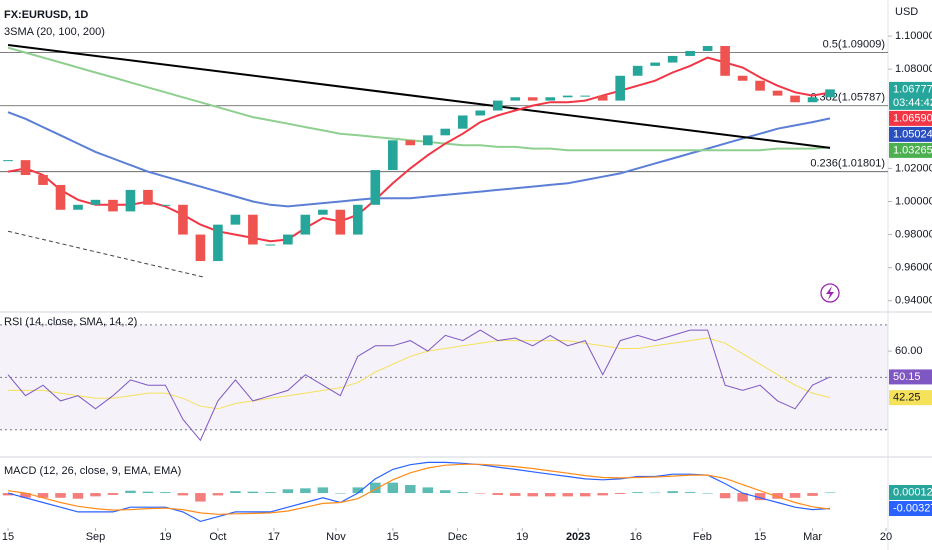 The image size is (932, 550). What do you see at coordinates (913, 301) in the screenshot?
I see `y-tick-label: 0.94000` at bounding box center [913, 301].